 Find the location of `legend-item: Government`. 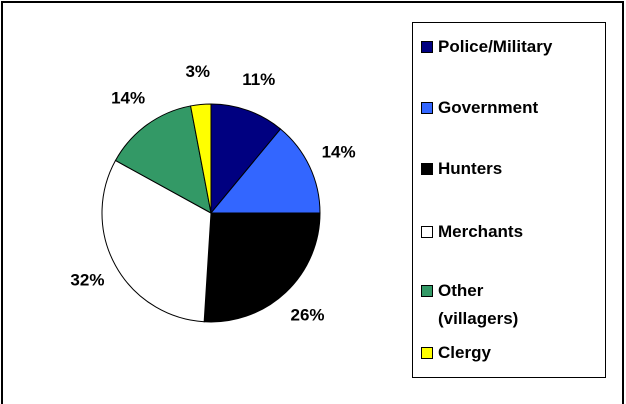

legend-item: Government is located at coordinates (511, 108).